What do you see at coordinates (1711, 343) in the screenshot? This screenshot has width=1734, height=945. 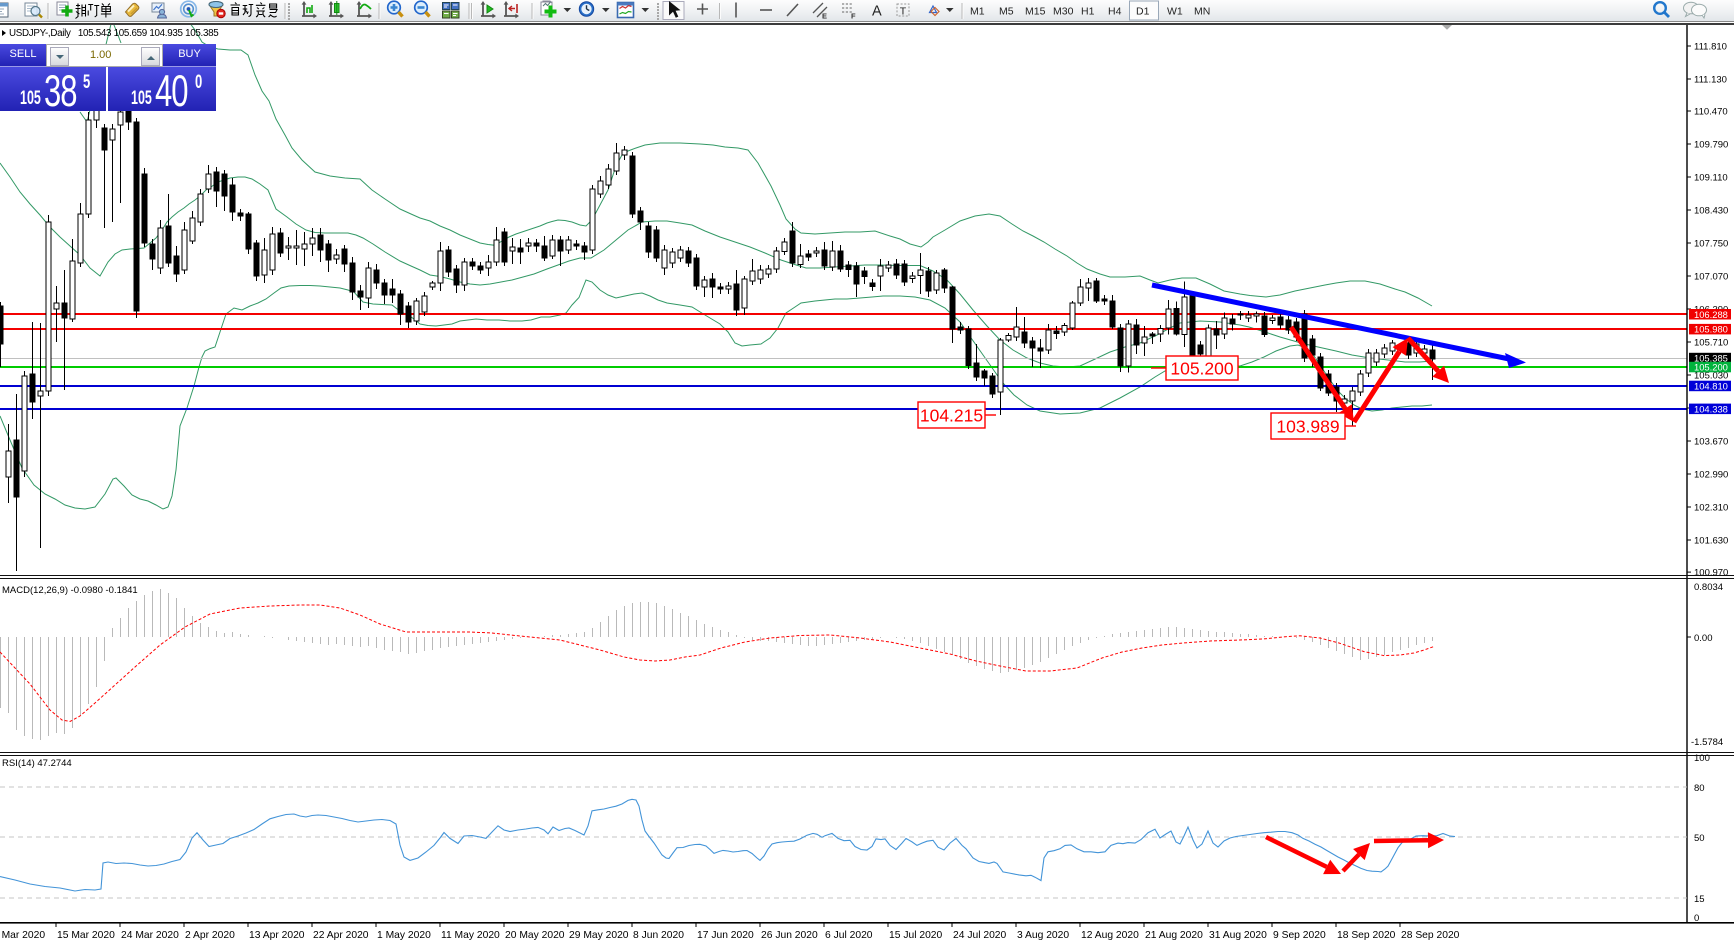 I see `svg-text: 105.710` at bounding box center [1711, 343].